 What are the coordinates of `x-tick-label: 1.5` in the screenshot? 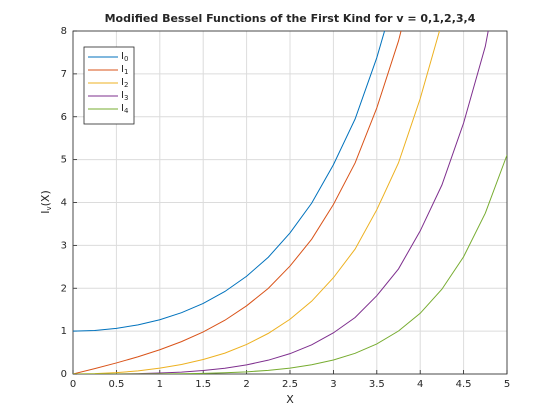 It's located at (203, 384).